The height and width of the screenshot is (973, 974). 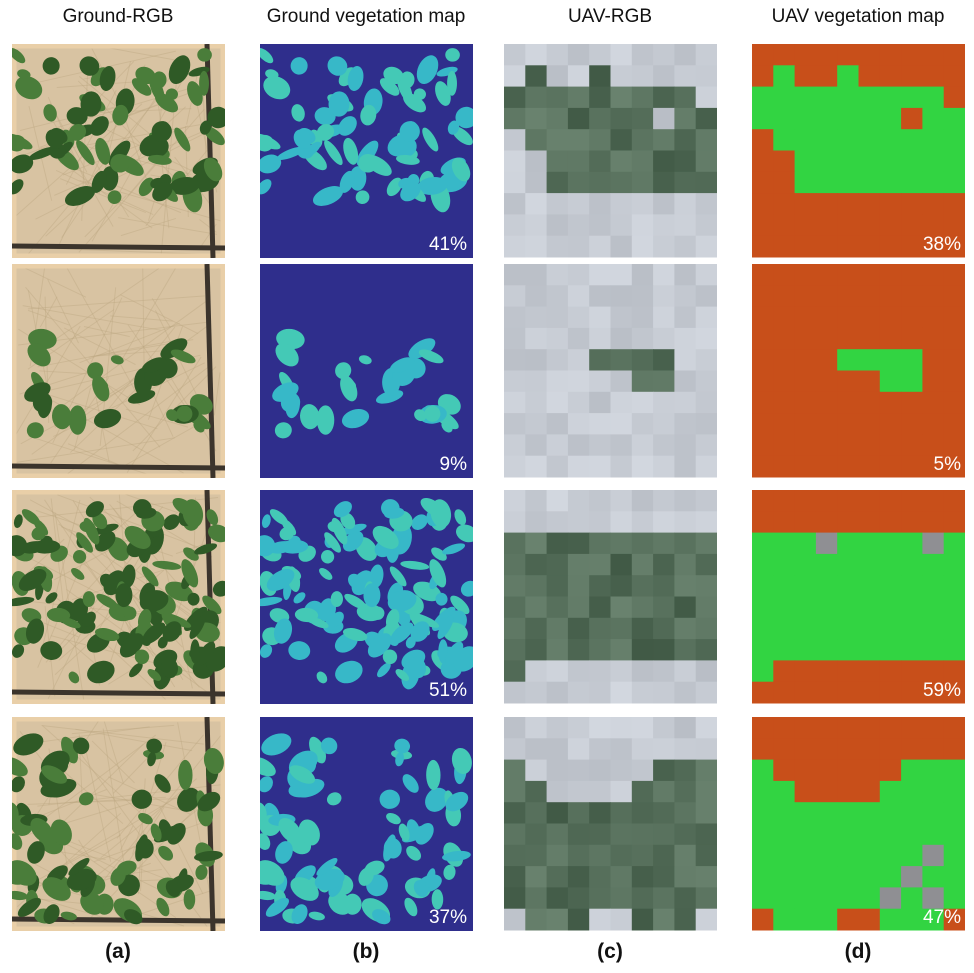 I want to click on cover-percent: 47%, so click(x=942, y=917).